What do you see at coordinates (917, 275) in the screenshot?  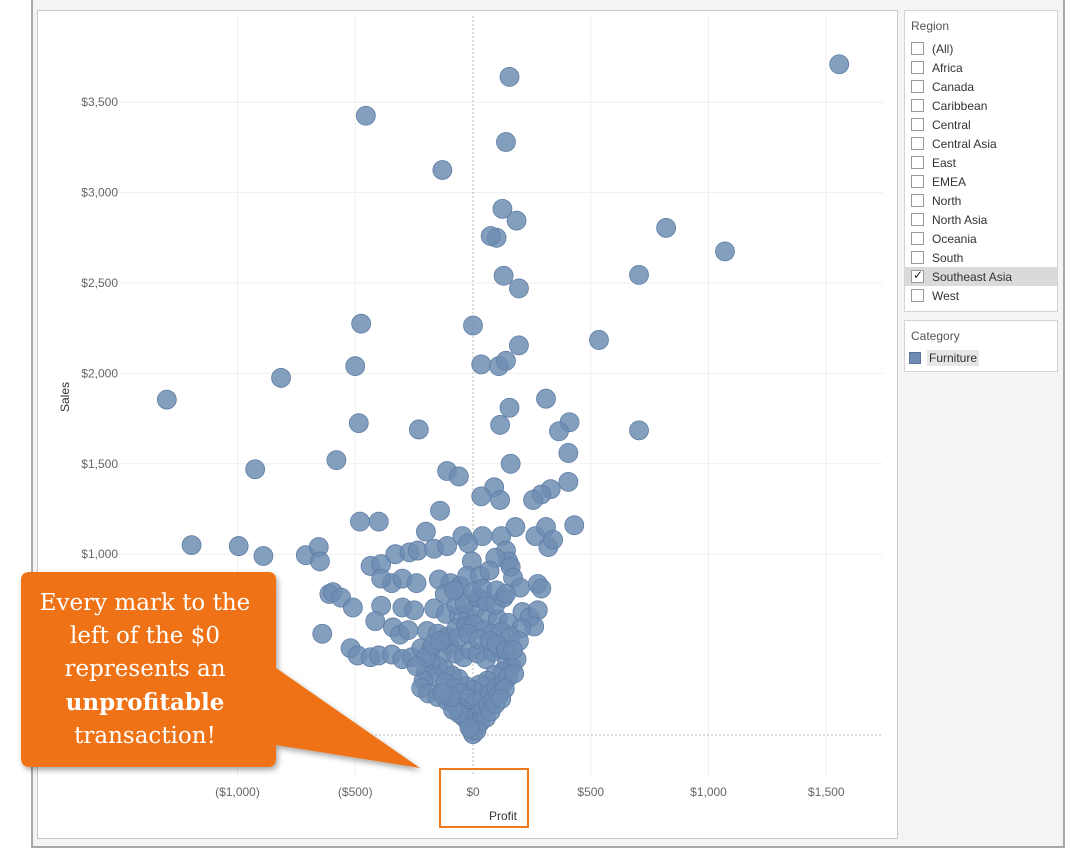 I see `checked-checkbox: ✓` at bounding box center [917, 275].